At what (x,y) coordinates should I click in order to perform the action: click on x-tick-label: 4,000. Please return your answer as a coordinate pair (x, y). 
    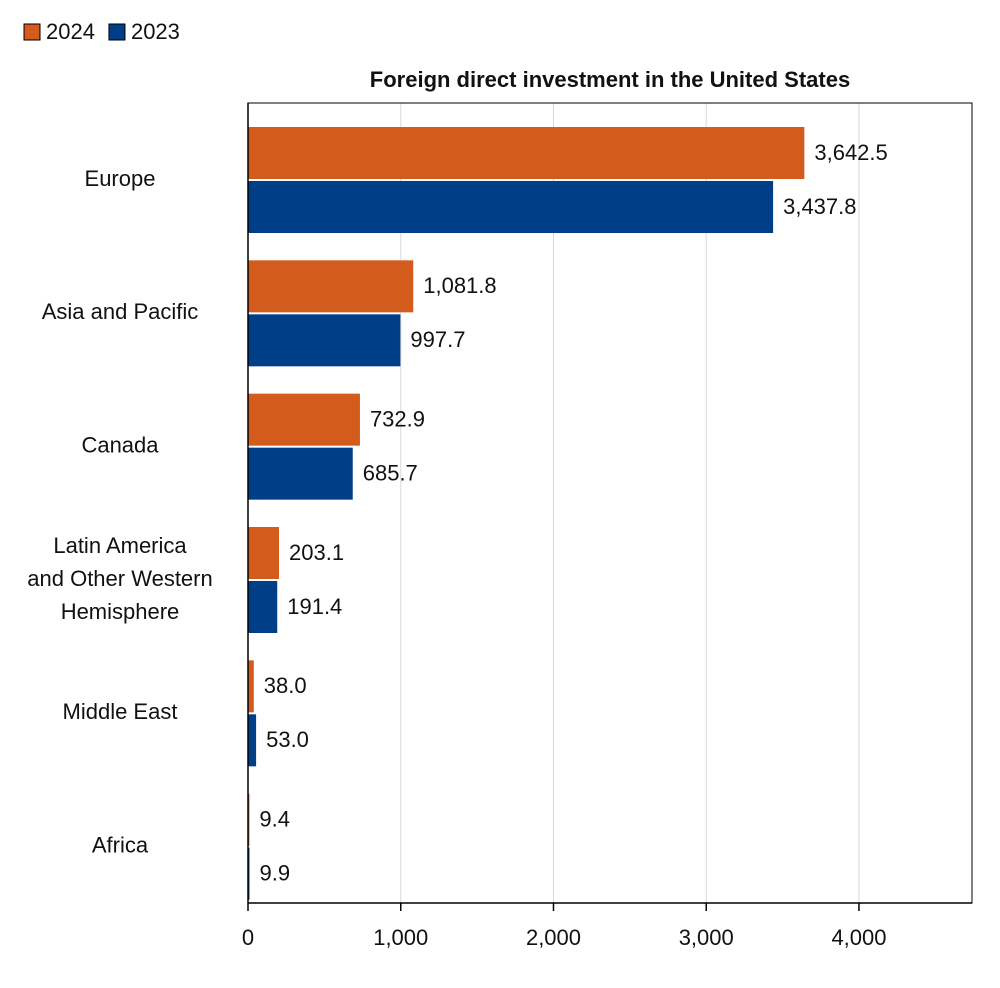
    Looking at the image, I should click on (858, 937).